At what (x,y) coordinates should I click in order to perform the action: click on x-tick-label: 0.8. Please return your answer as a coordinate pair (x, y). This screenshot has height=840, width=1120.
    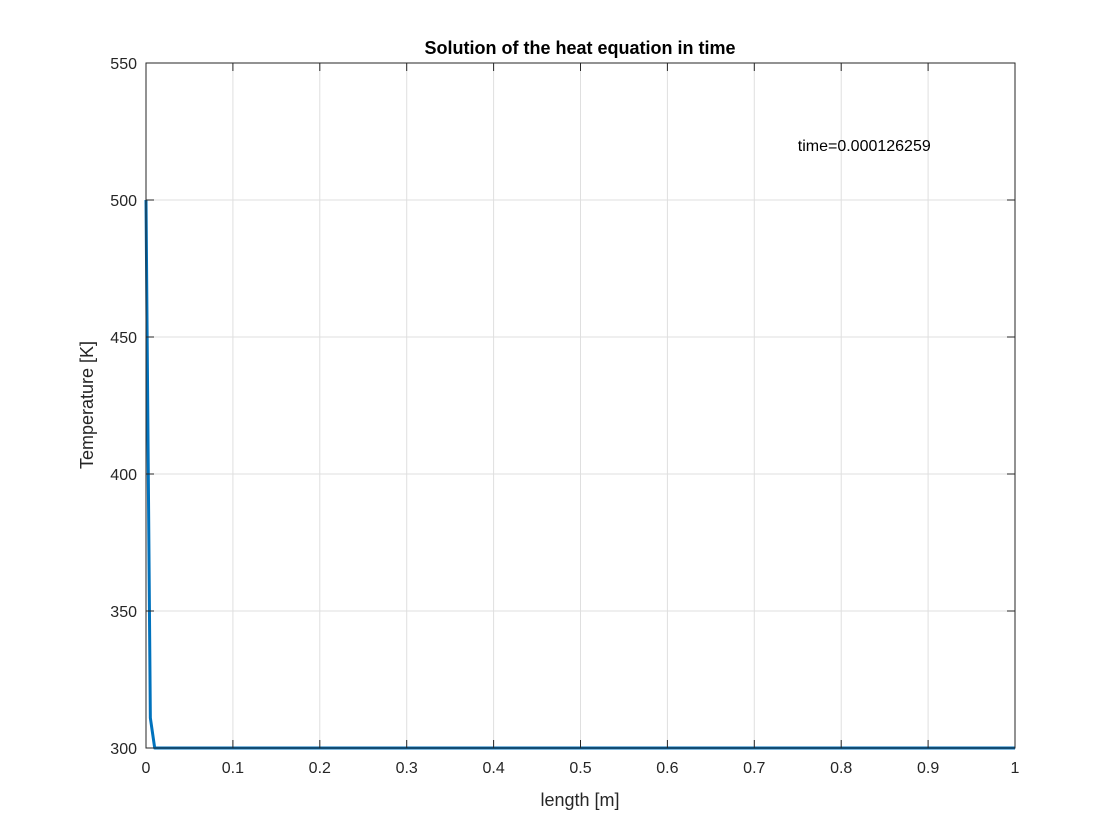
    Looking at the image, I should click on (841, 768).